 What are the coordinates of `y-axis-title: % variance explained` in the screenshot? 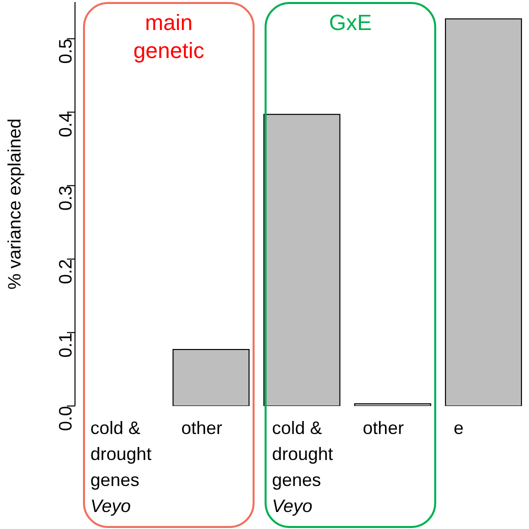 It's located at (14, 204).